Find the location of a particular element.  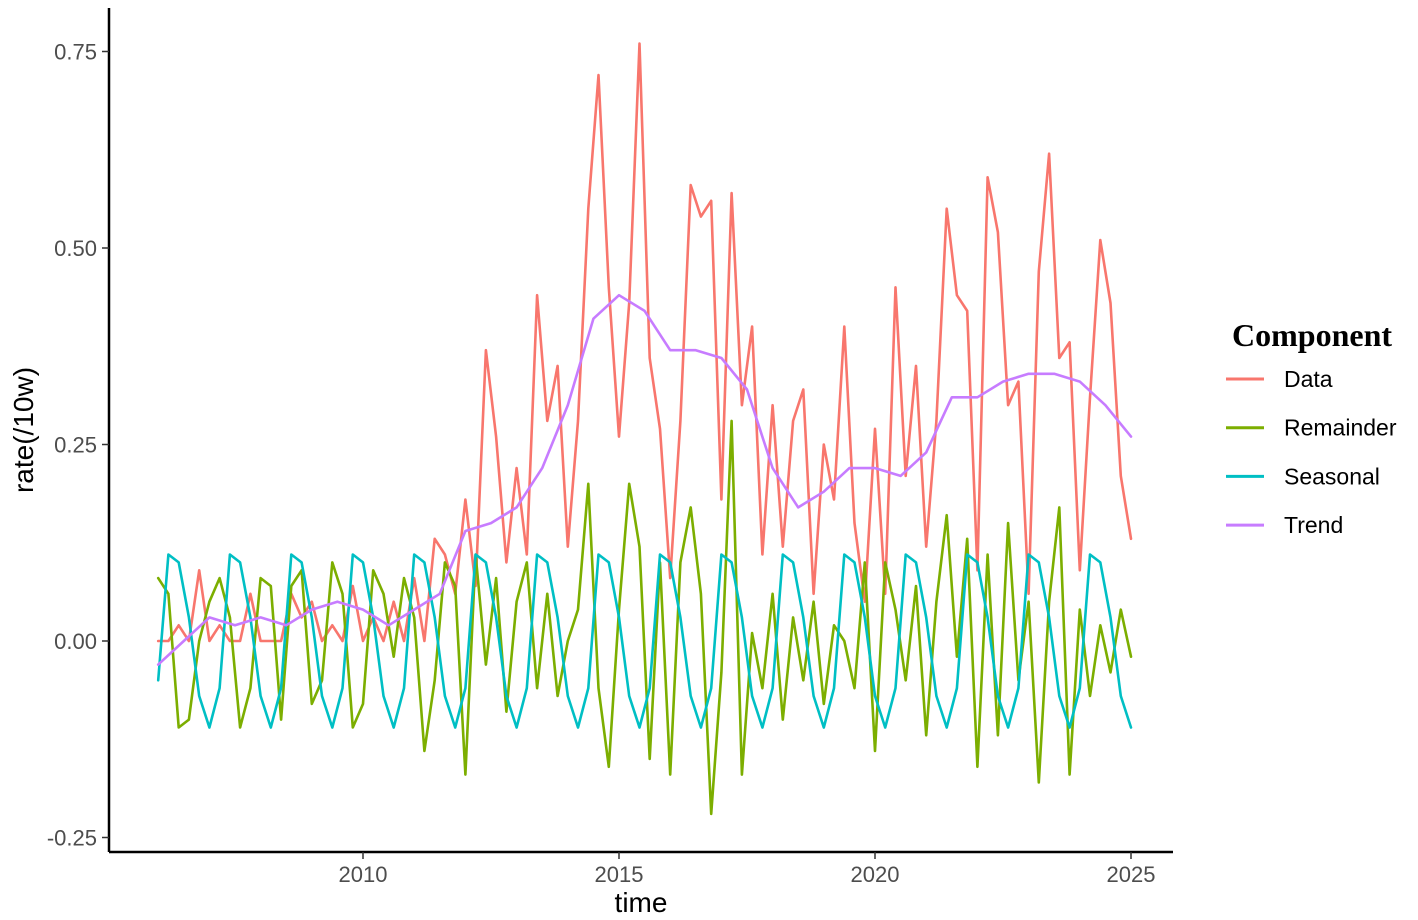

x-tick-label: 2010 is located at coordinates (363, 874).